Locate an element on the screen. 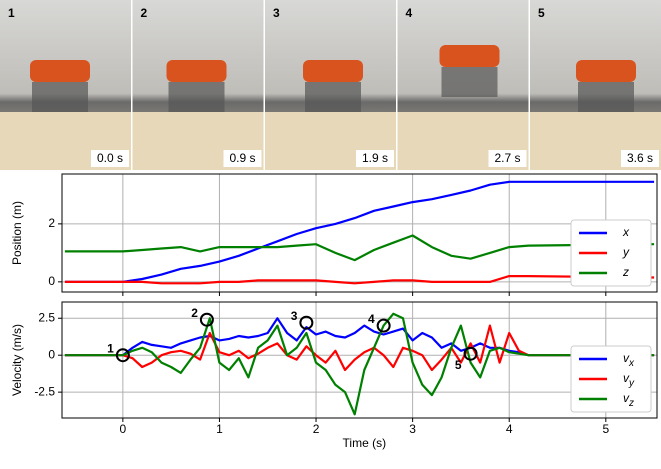 The width and height of the screenshot is (661, 469). photo-label: 3 is located at coordinates (276, 13).